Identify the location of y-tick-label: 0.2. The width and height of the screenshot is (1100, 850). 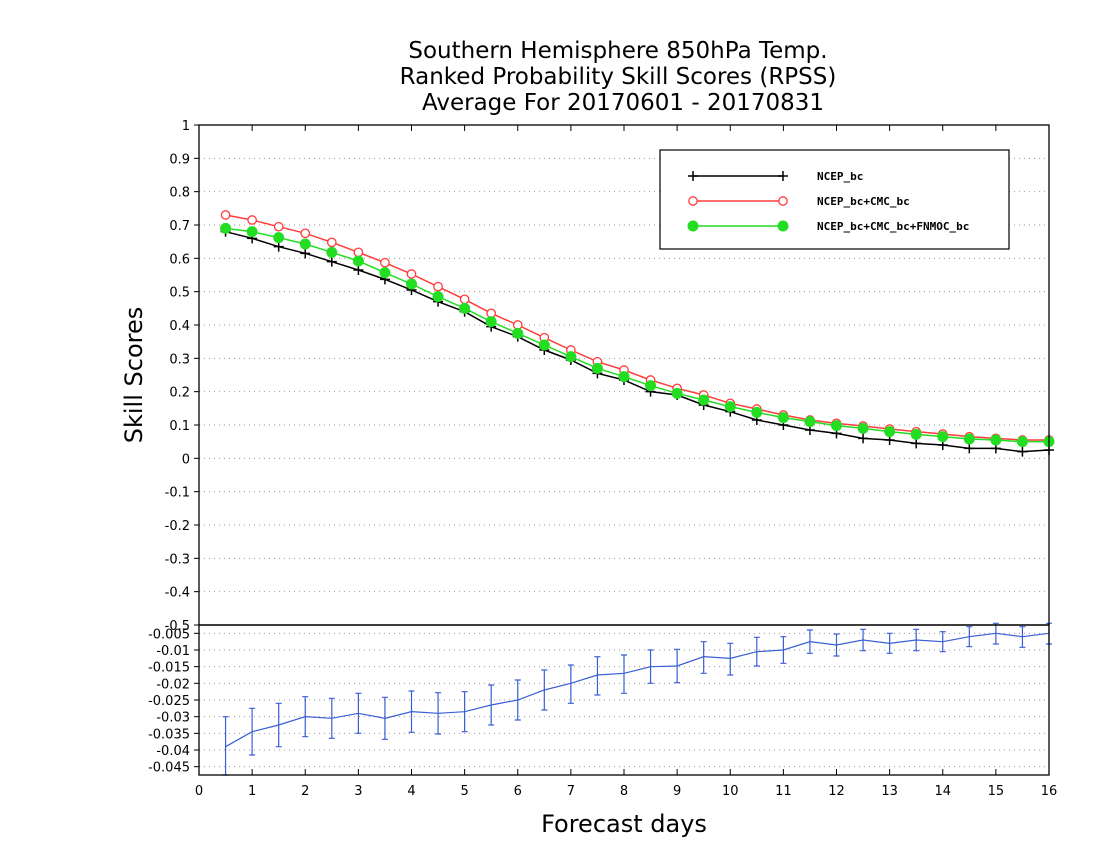
(179, 393).